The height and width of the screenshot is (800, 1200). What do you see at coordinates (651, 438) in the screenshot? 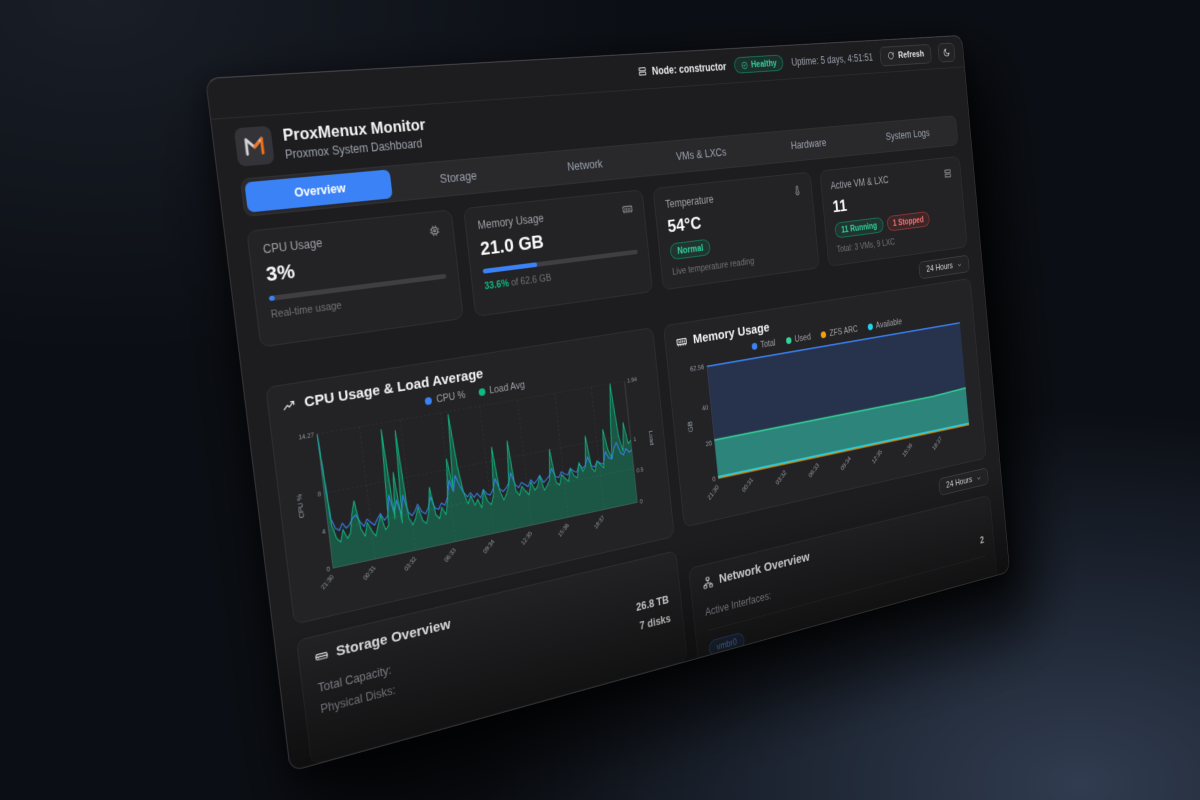
I see `svg-text: Load` at bounding box center [651, 438].